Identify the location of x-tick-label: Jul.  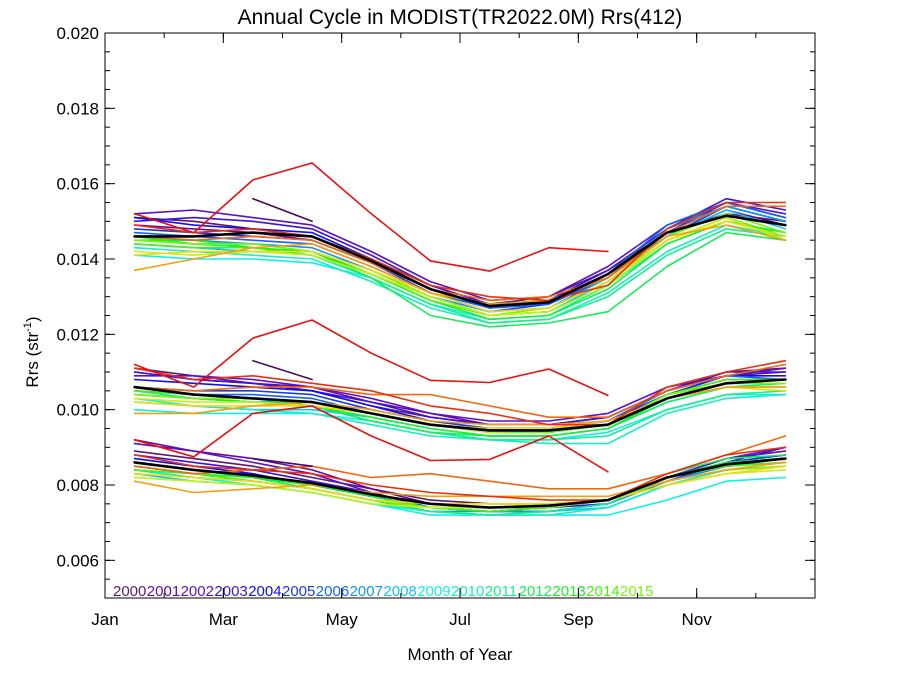
(460, 619).